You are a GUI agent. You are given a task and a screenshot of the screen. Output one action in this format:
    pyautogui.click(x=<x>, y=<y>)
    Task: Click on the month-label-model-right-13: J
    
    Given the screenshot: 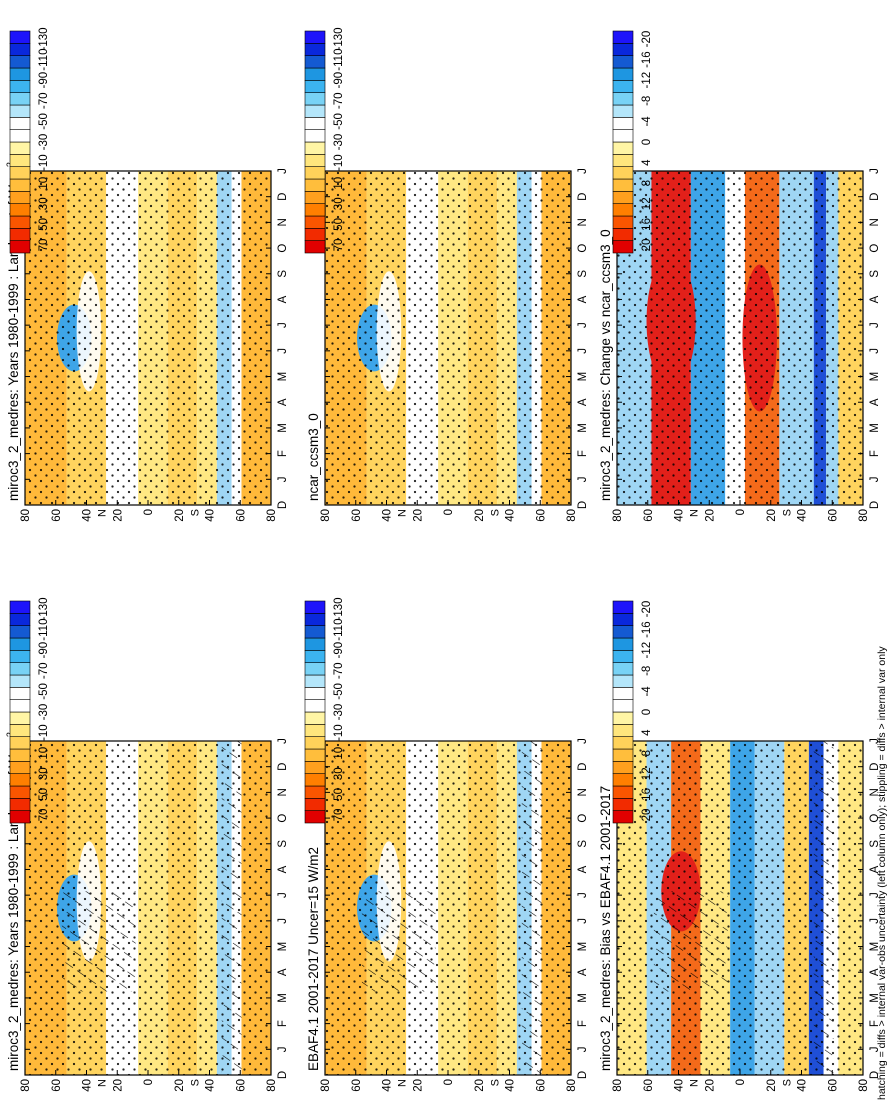 What is the action you would take?
    pyautogui.click(x=283, y=171)
    